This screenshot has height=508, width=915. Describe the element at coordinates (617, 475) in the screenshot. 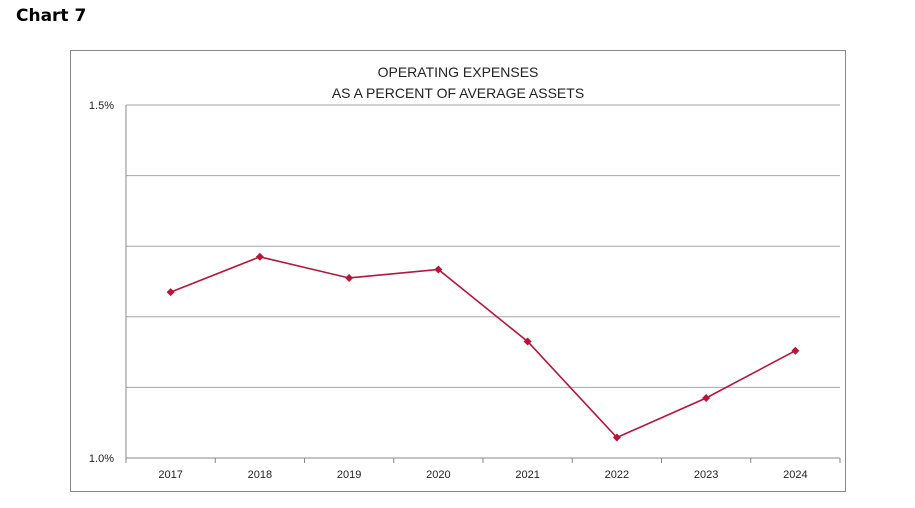

I see `x-tick-label-2022: 2022` at that location.